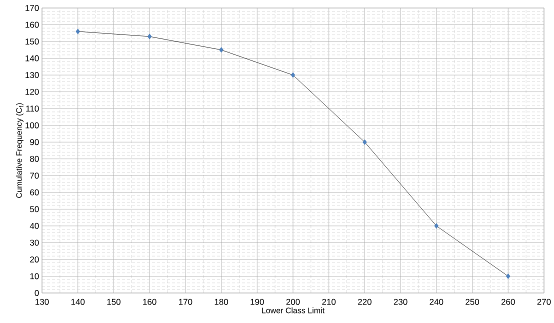  I want to click on y-tick-label: 90, so click(34, 142).